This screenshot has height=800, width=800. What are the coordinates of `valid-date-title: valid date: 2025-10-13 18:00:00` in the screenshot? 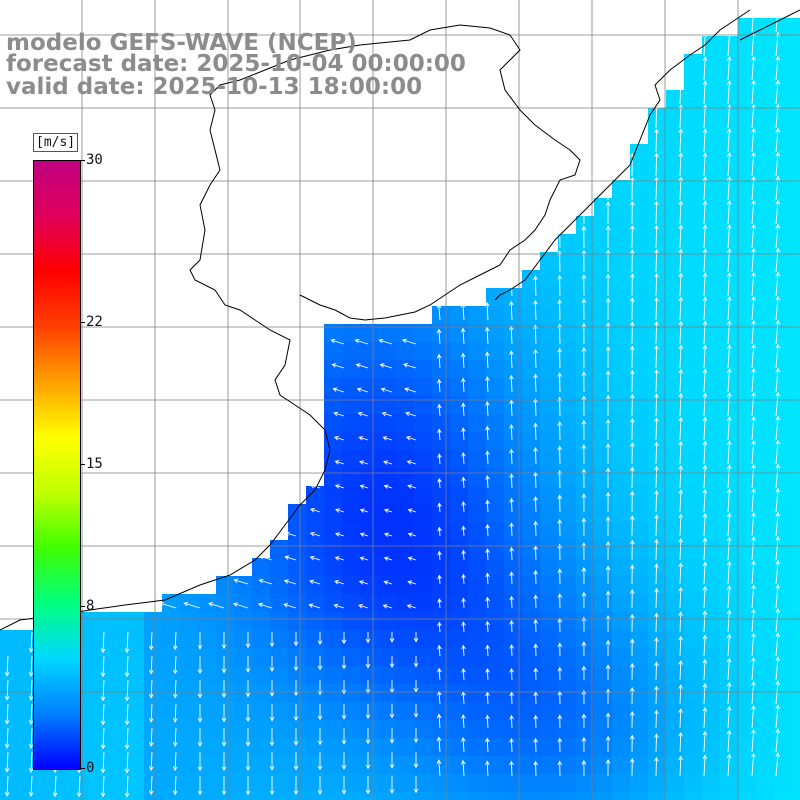 It's located at (214, 87).